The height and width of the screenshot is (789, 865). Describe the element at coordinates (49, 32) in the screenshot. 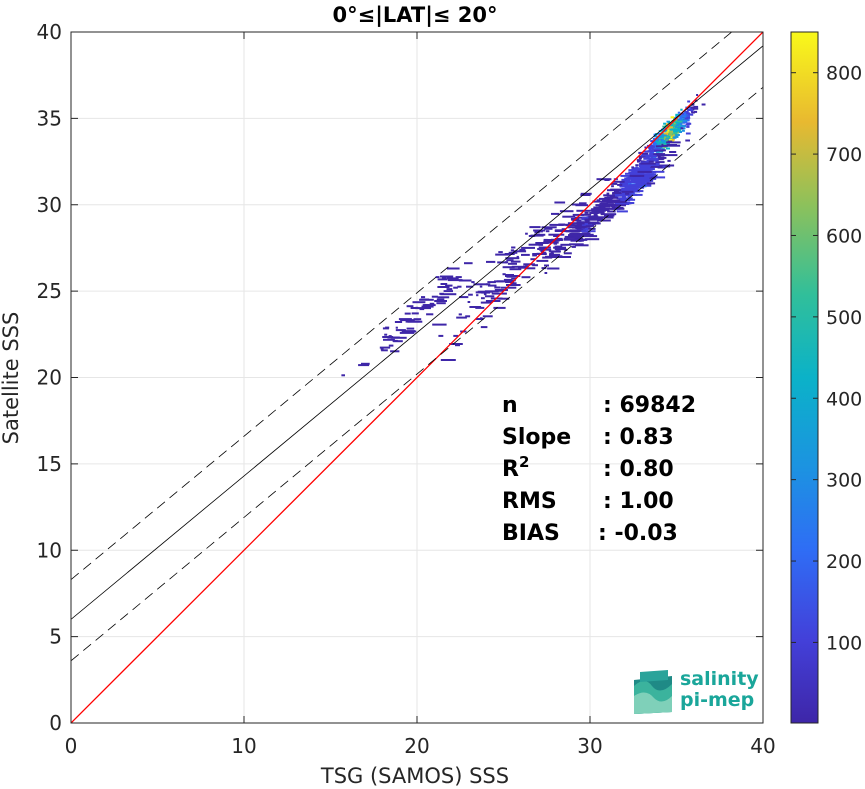

I see `y-tick-label: 40` at that location.